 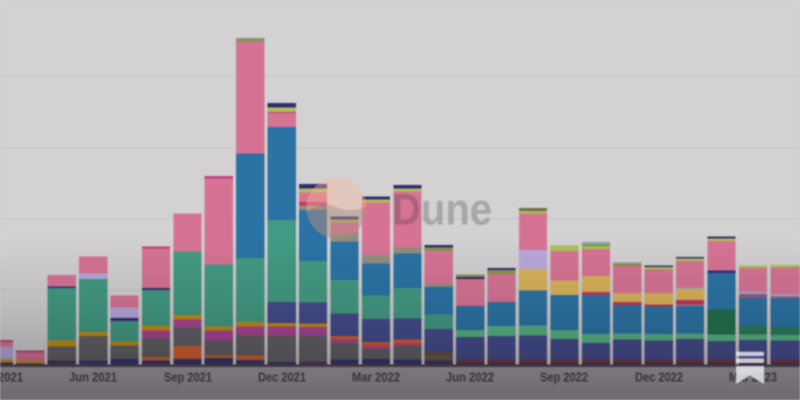 I want to click on svg-text: Sep 2021, so click(x=188, y=377).